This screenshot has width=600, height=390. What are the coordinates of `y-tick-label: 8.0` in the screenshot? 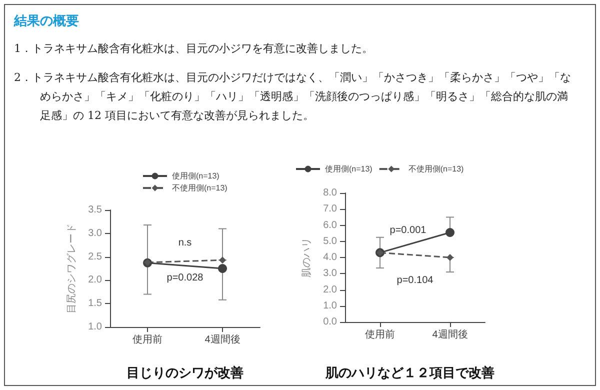 It's located at (330, 193).